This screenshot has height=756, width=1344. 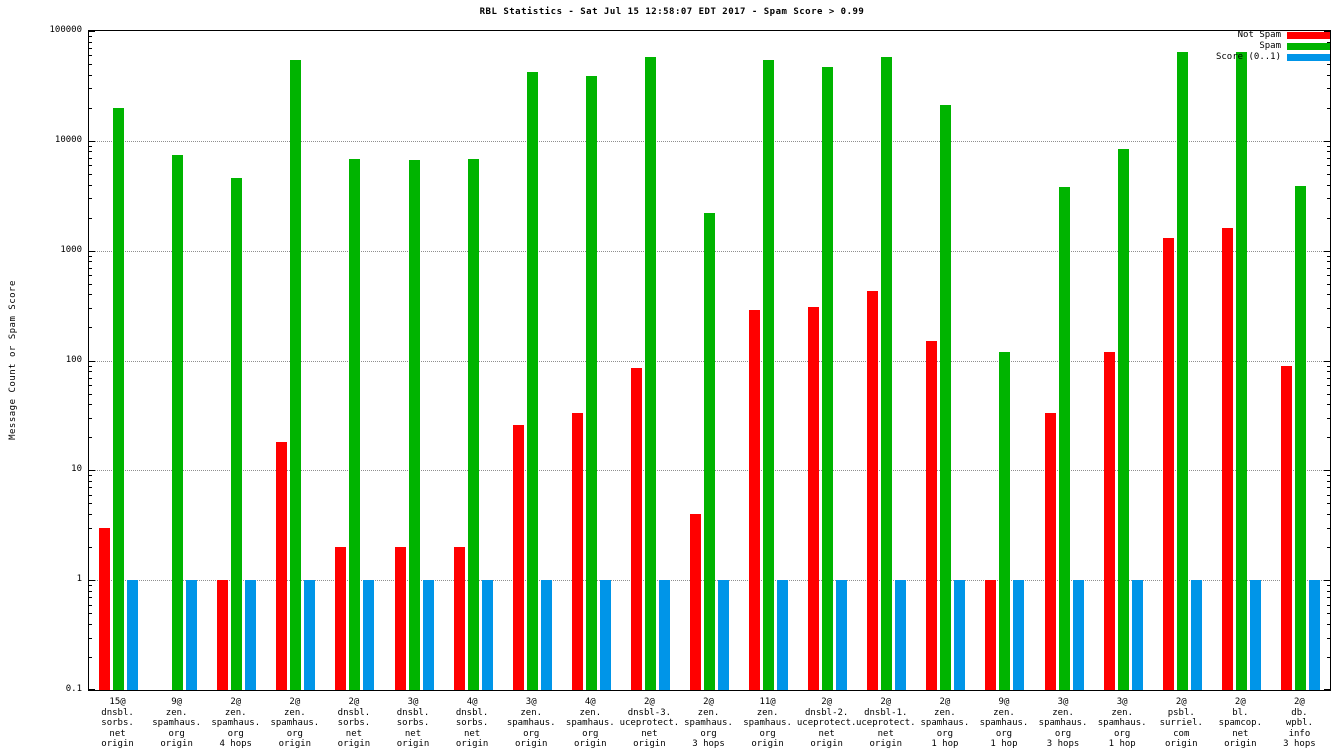 What do you see at coordinates (71, 249) in the screenshot?
I see `y-tick-label: 1000` at bounding box center [71, 249].